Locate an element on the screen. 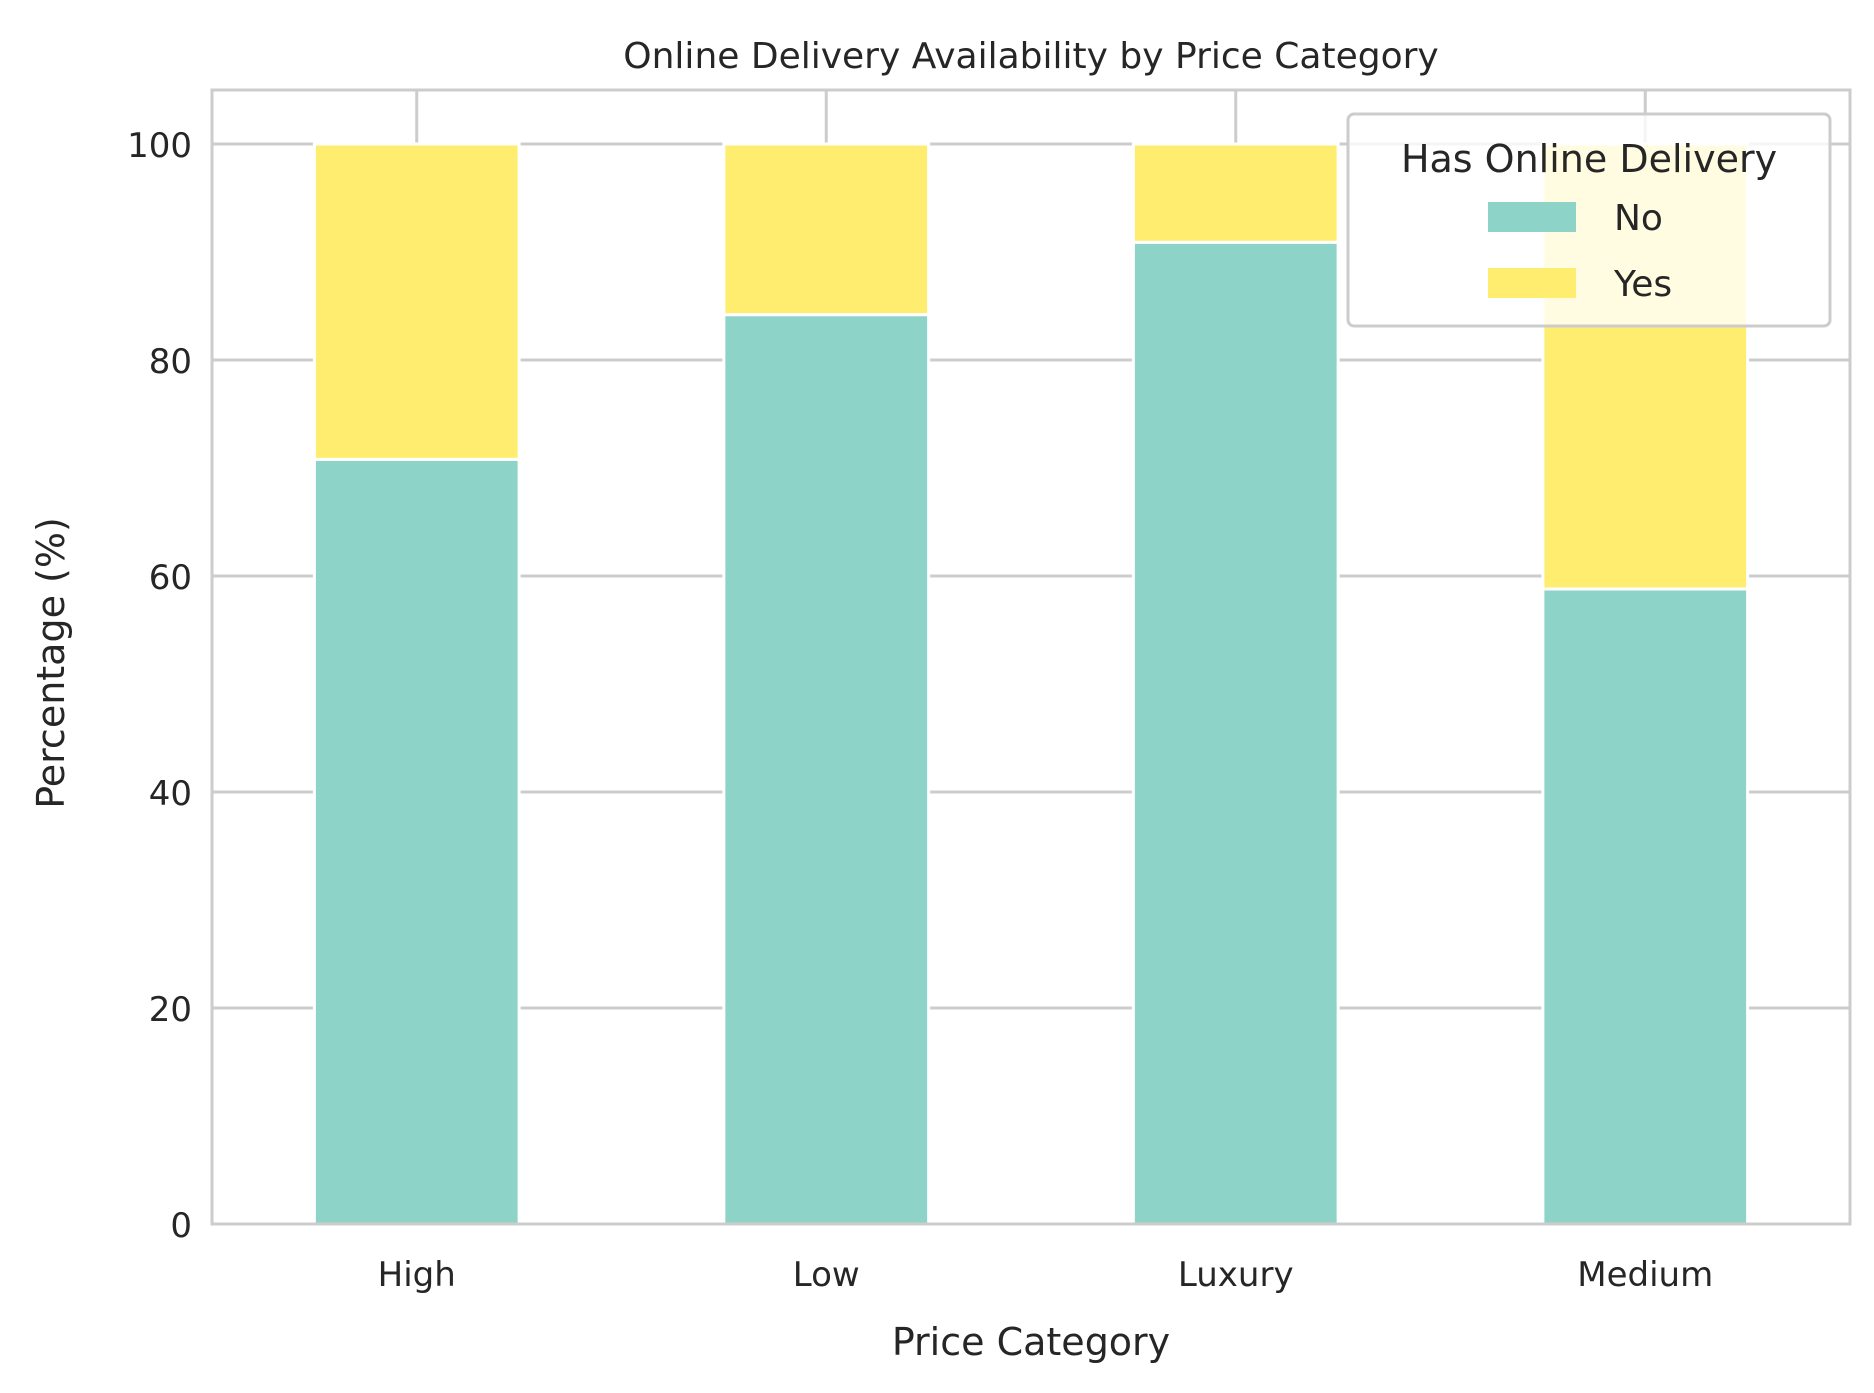 This screenshot has width=1874, height=1393. x-tick-label: High is located at coordinates (417, 1275).